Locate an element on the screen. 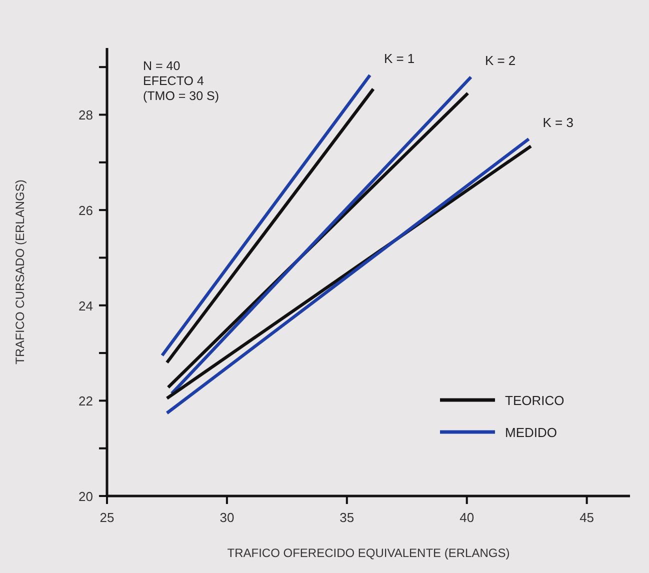 This screenshot has height=573, width=649. annotation: N = 40 is located at coordinates (161, 66).